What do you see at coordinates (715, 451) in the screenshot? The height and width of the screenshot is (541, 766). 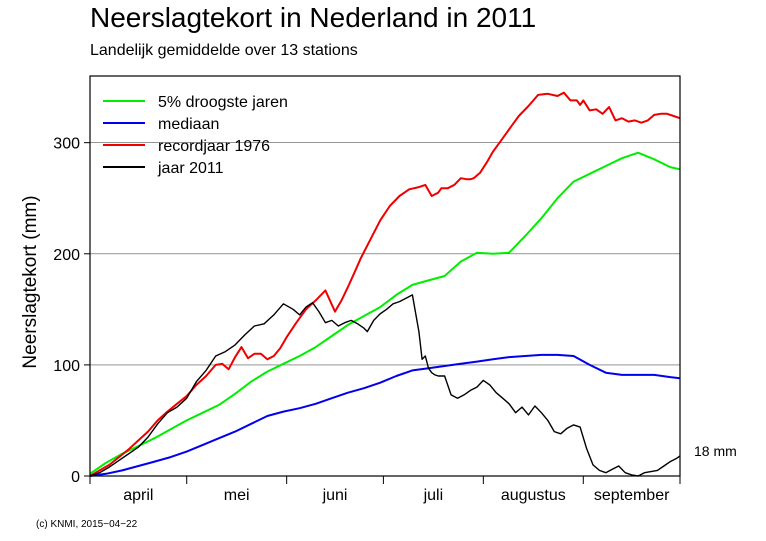 I see `end-value-annotation: 18 mm` at bounding box center [715, 451].